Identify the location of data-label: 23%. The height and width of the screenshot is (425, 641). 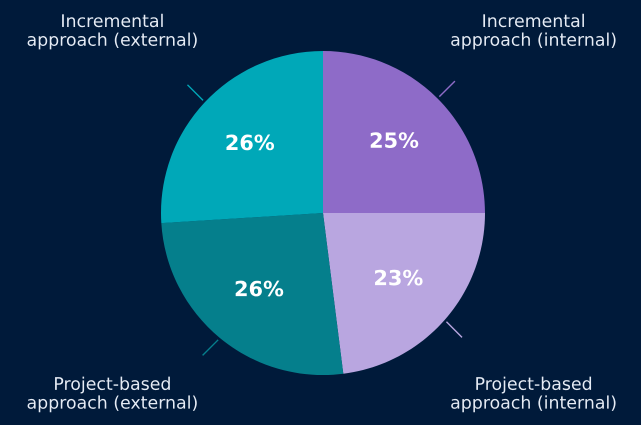
(399, 278).